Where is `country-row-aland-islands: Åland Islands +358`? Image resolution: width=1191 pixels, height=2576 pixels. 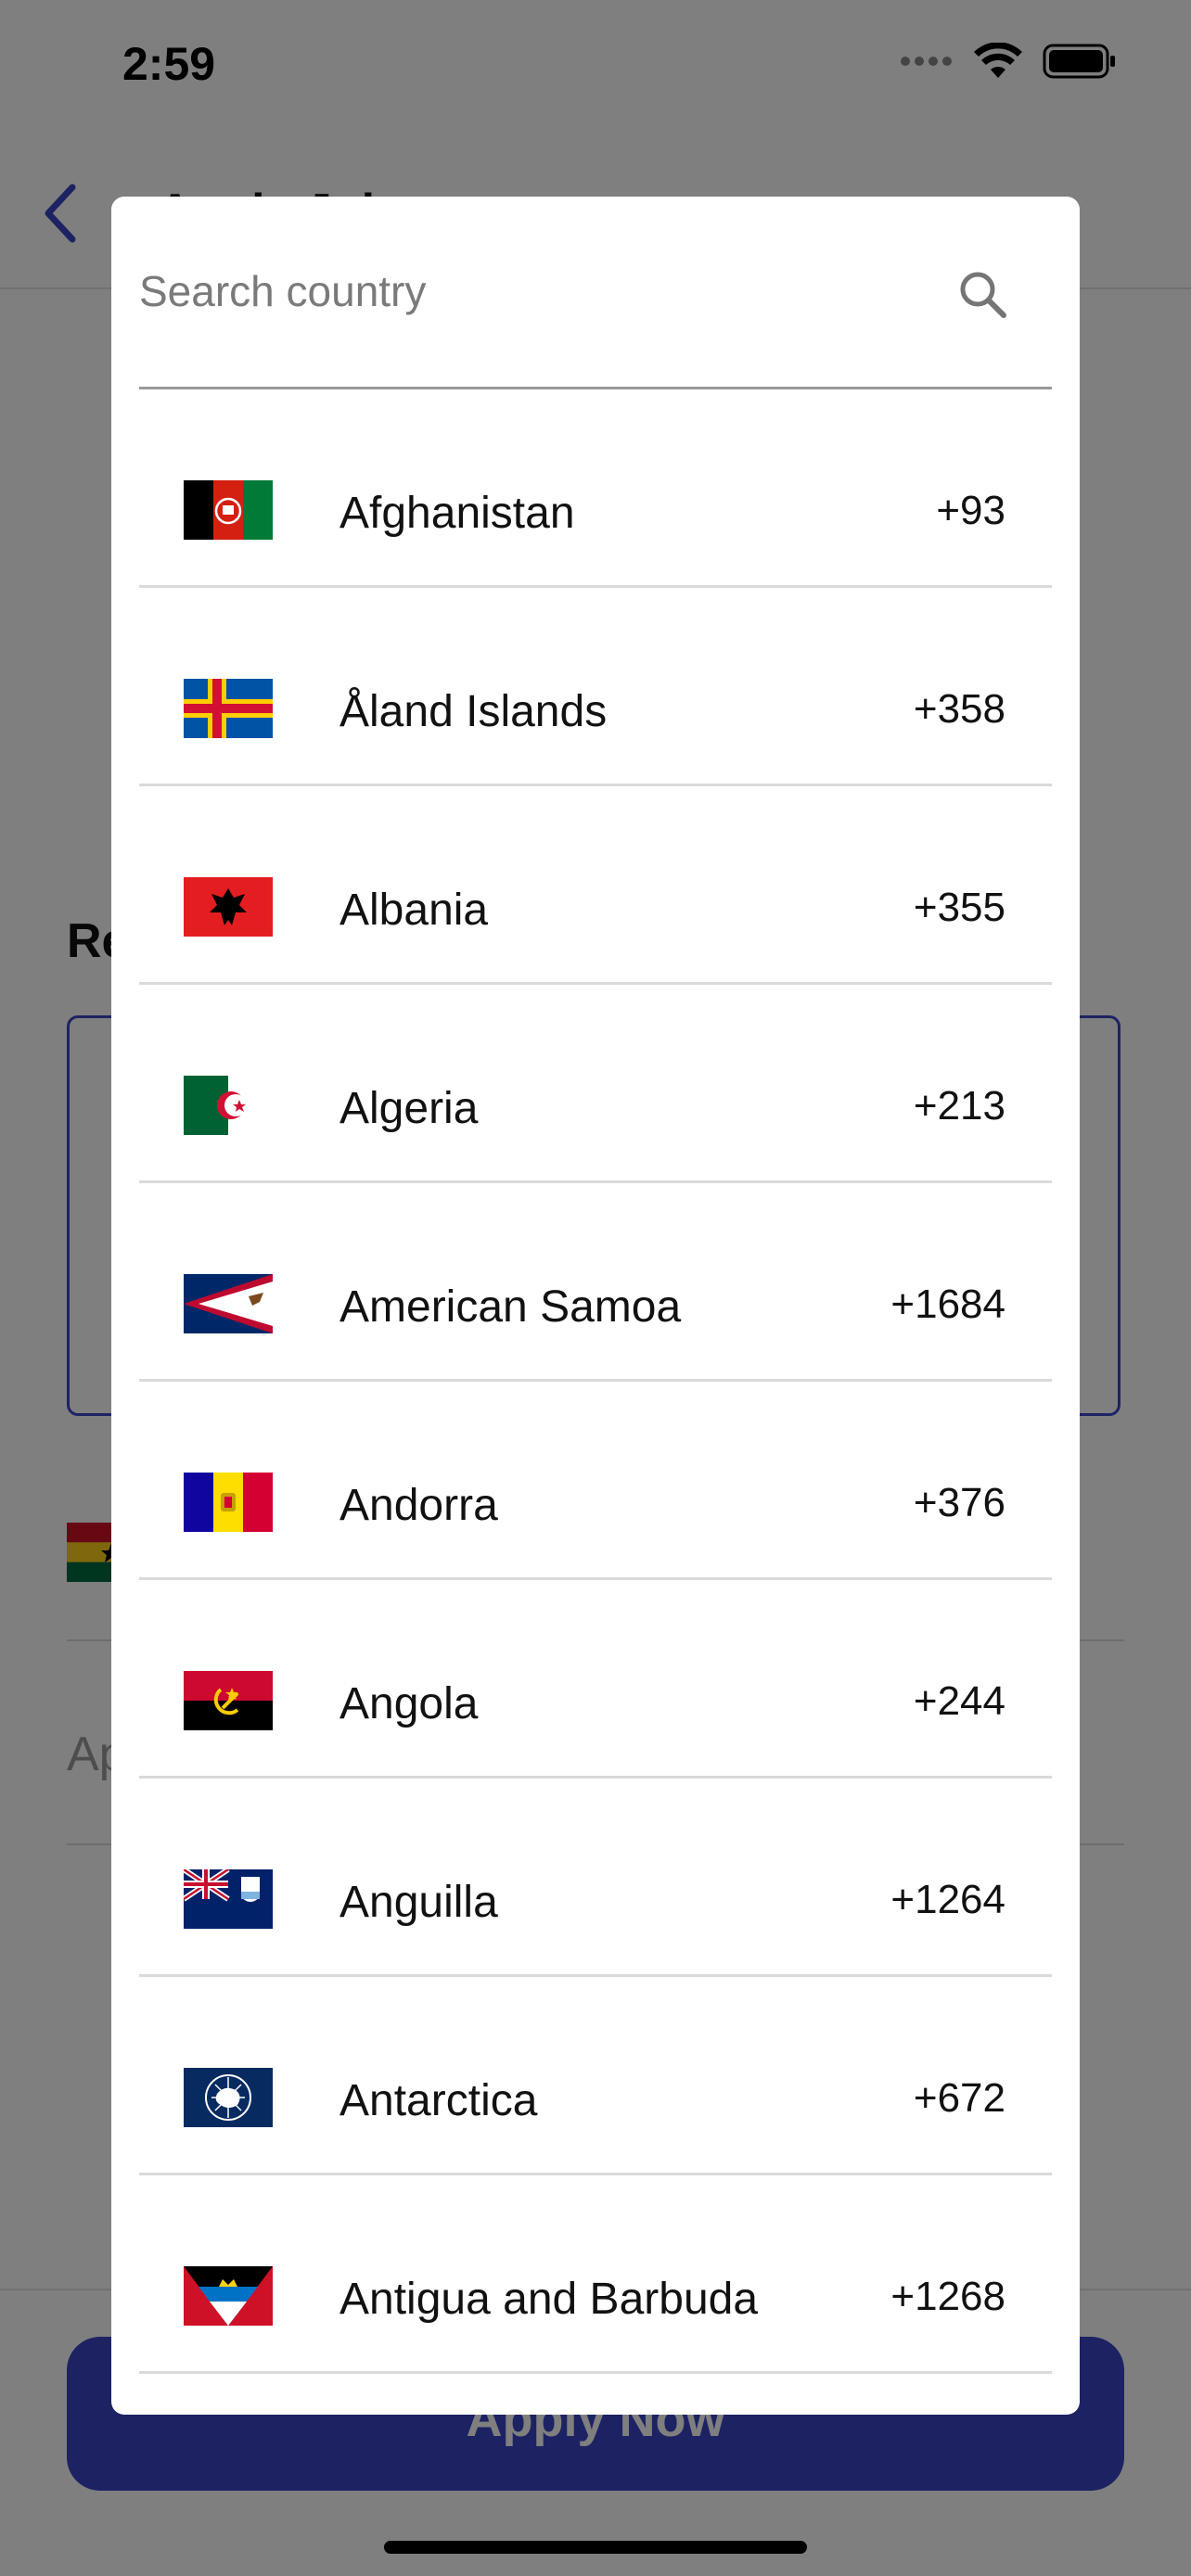 country-row-aland-islands: Åland Islands +358 is located at coordinates (595, 687).